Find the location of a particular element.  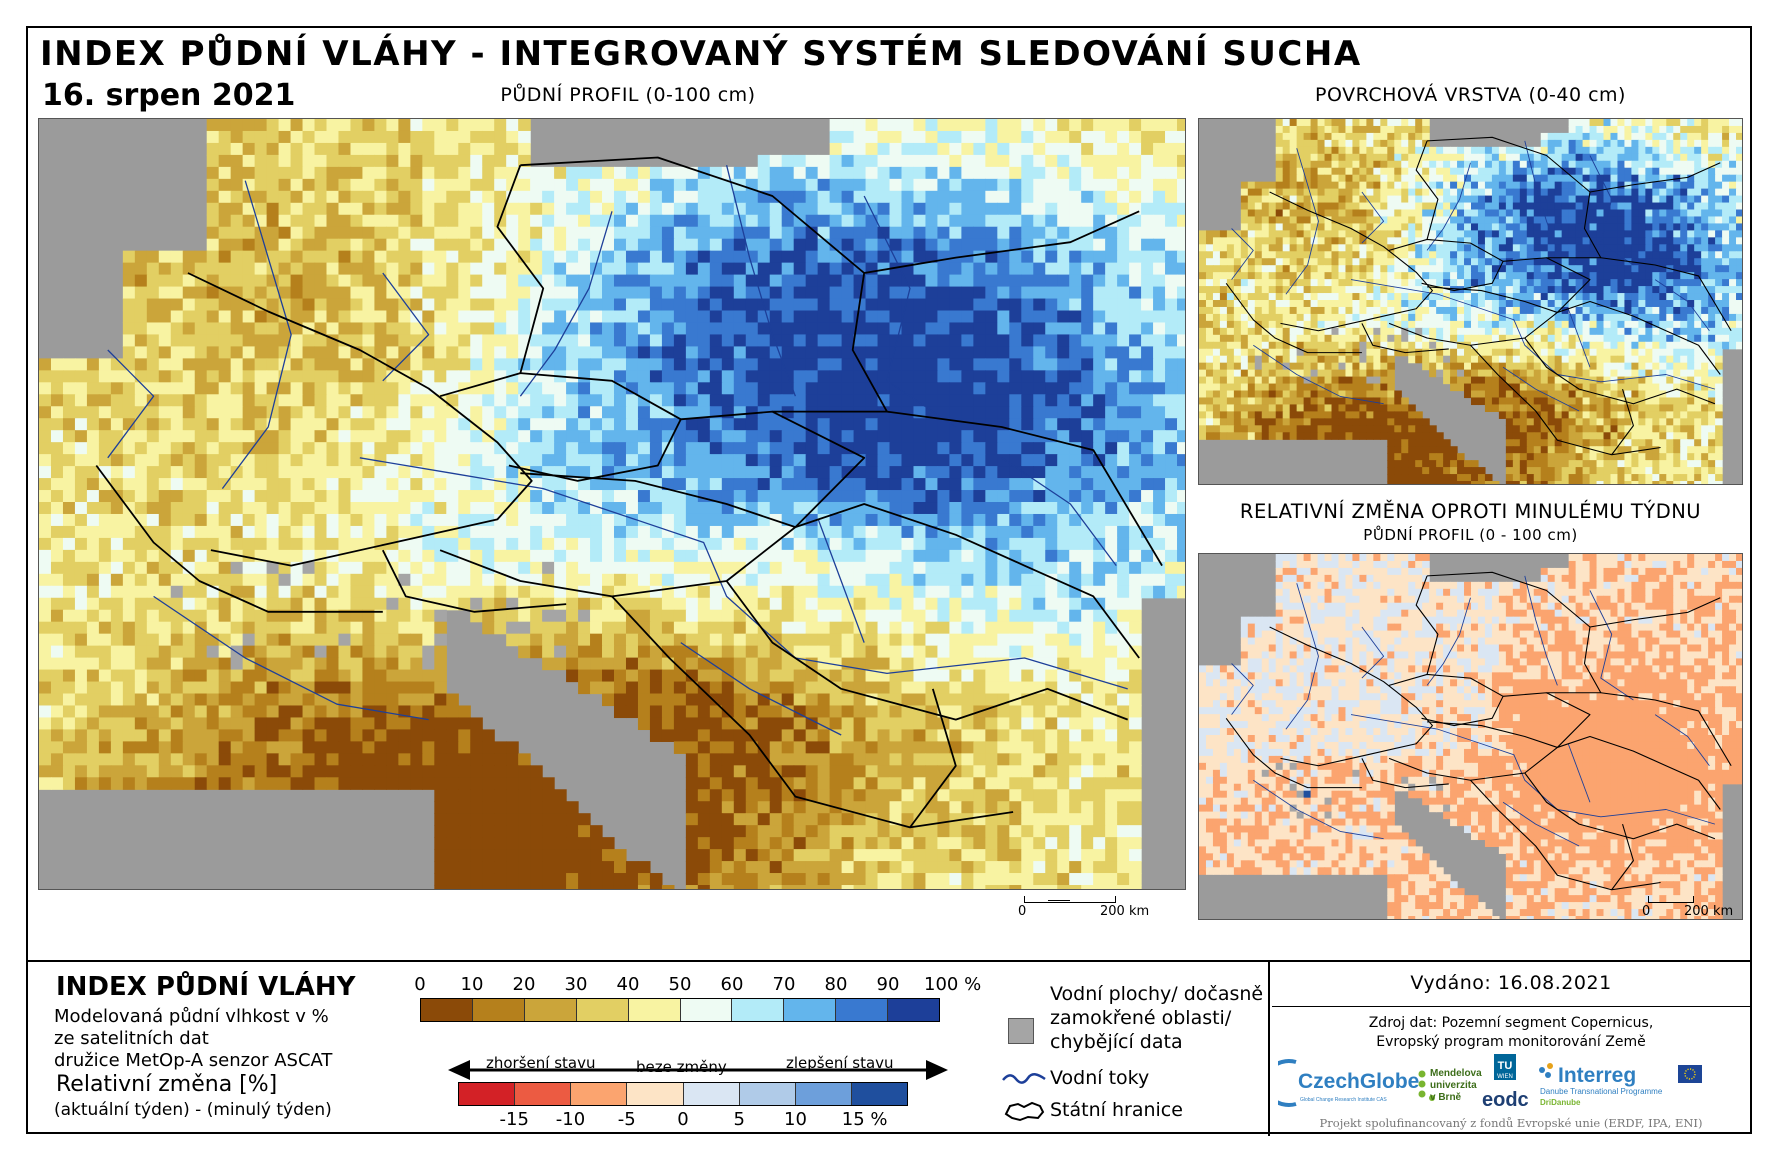

relative-change-title: Relativní změna [%] is located at coordinates (167, 1084).